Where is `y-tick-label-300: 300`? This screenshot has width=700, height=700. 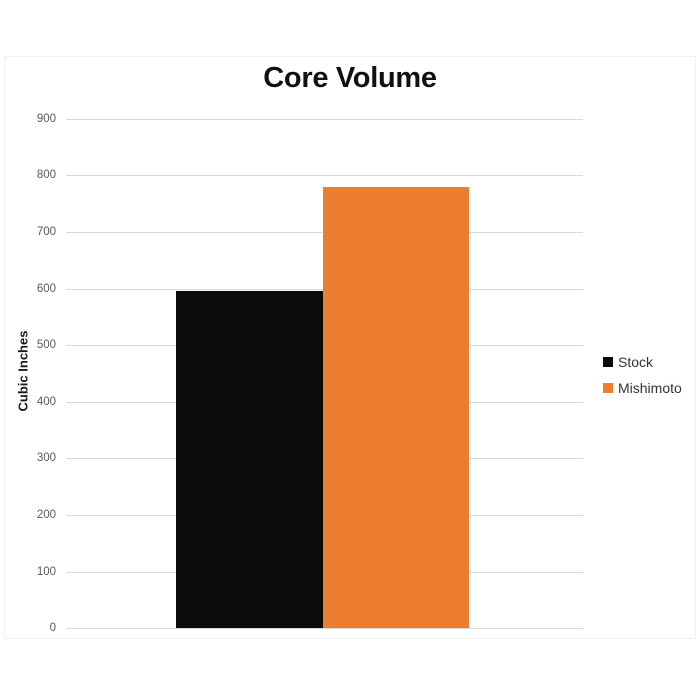 y-tick-label-300: 300 is located at coordinates (46, 458).